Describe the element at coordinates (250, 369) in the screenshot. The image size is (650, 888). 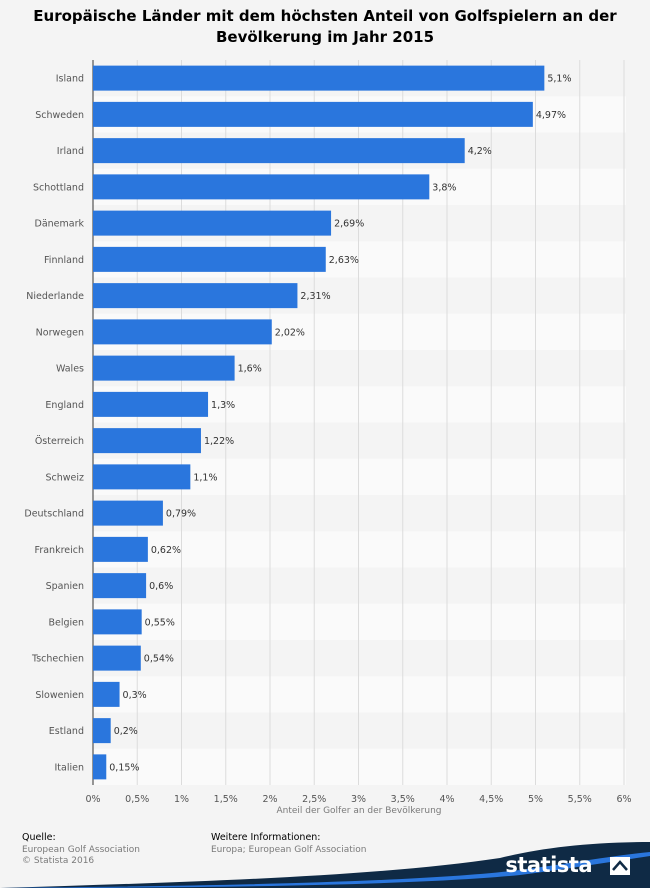
I see `value-label: 1,6%` at that location.